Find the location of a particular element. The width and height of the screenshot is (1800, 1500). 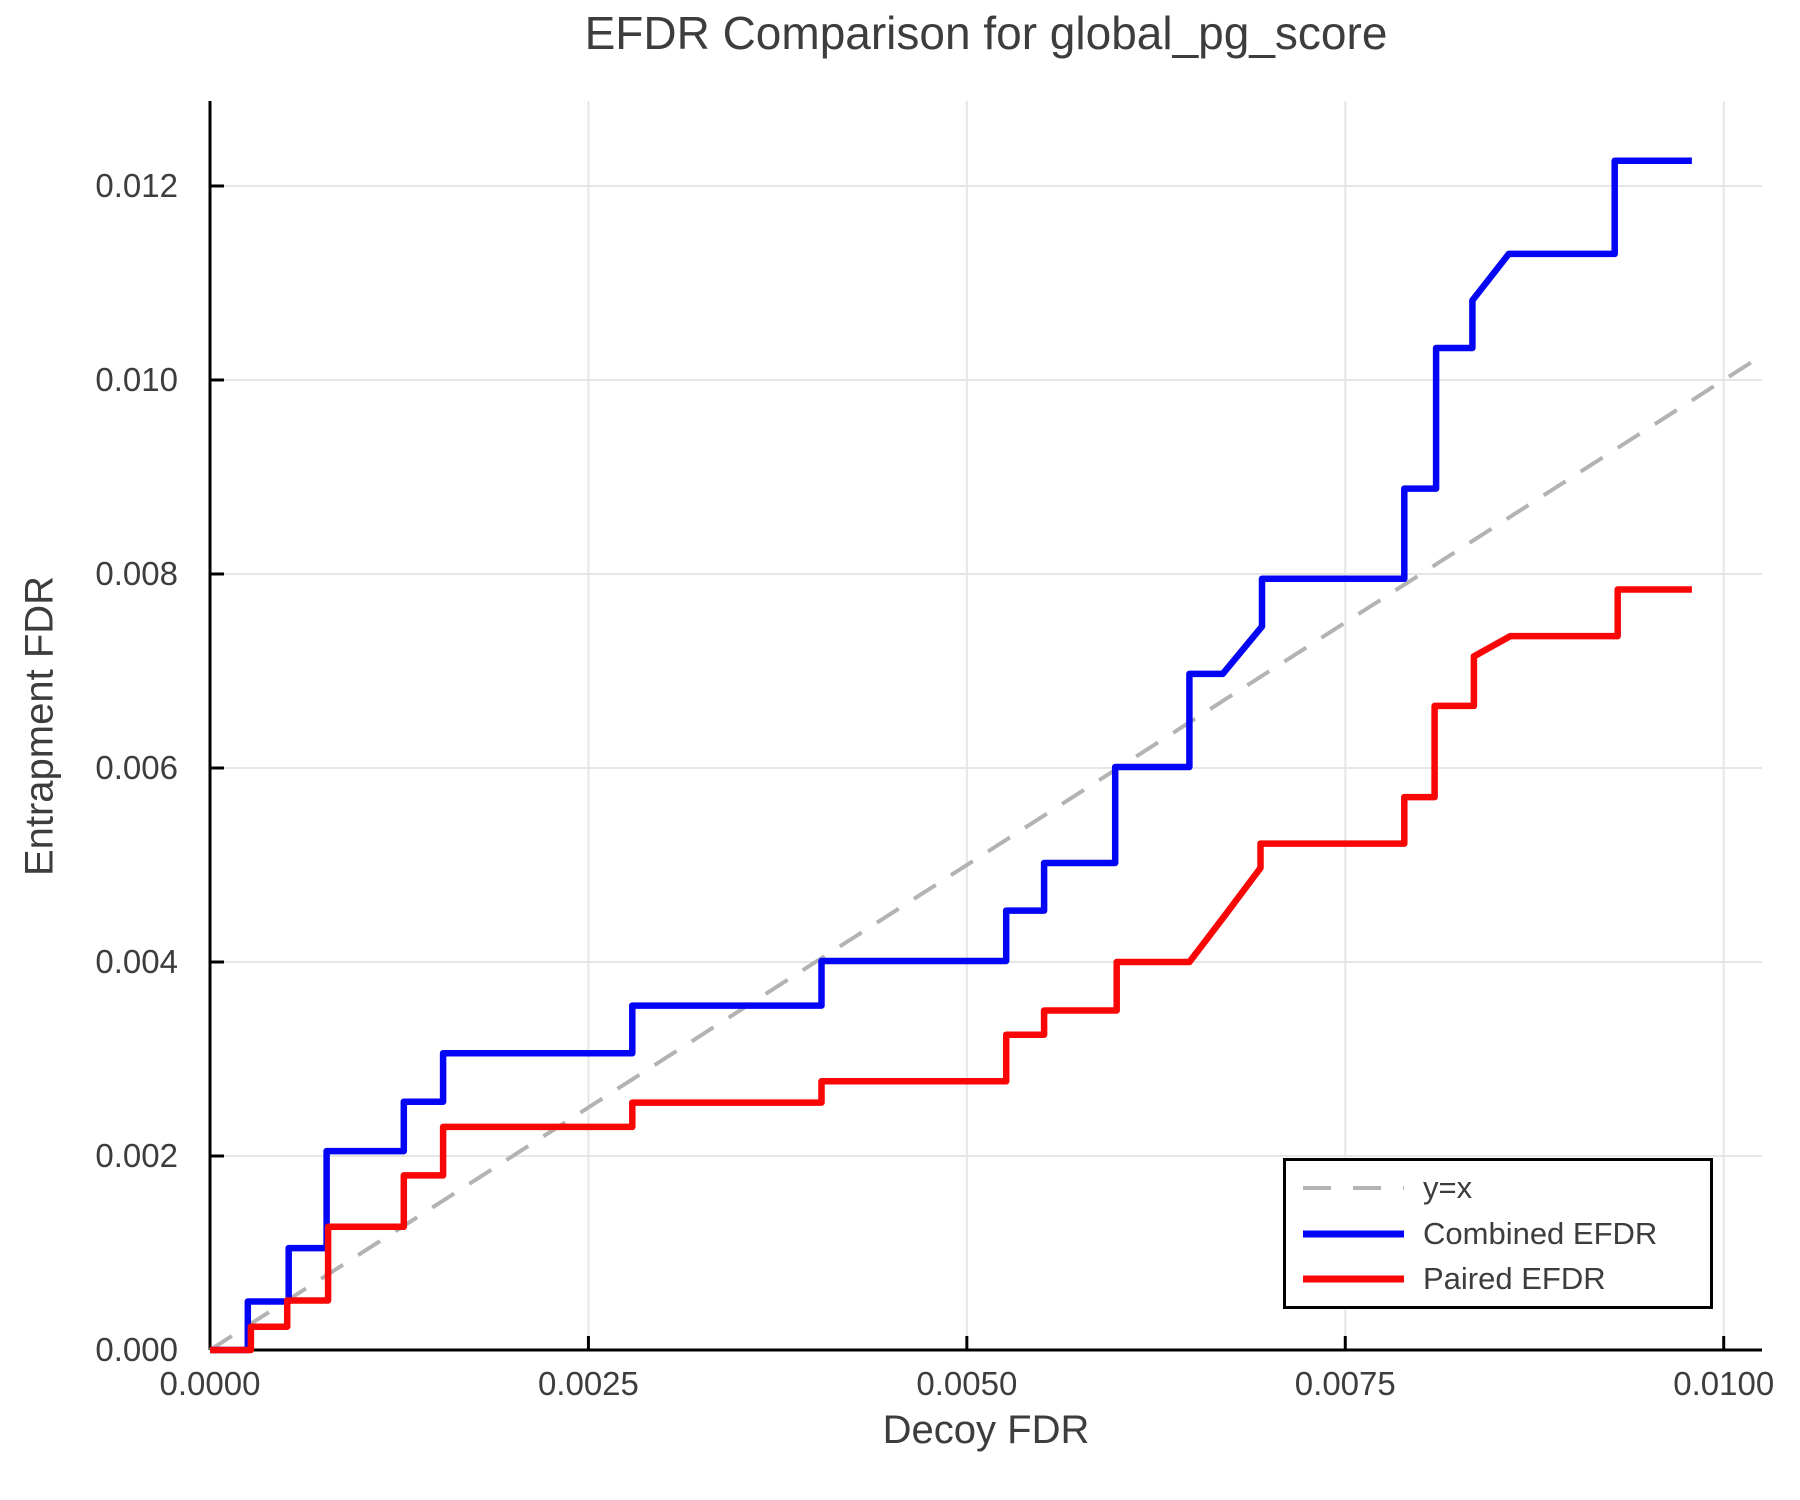

x-tick-label: 0.0100 is located at coordinates (1723, 1383).